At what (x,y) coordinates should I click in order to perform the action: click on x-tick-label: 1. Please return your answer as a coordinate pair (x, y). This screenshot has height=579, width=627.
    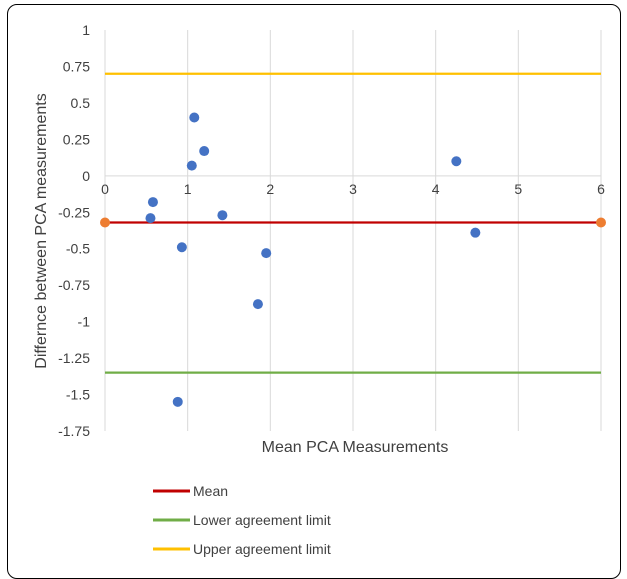
    Looking at the image, I should click on (188, 189).